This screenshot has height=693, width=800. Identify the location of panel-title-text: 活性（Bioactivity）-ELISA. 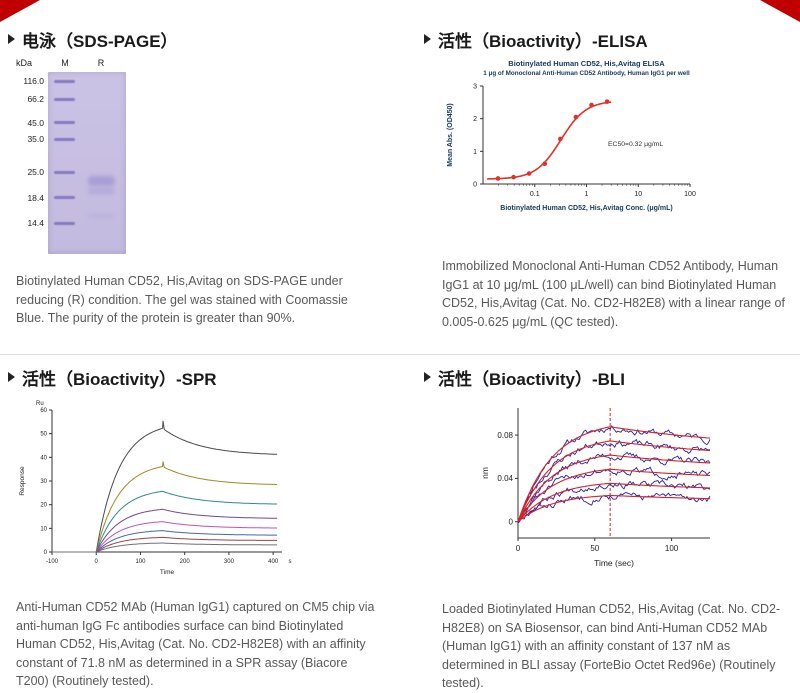
(543, 41).